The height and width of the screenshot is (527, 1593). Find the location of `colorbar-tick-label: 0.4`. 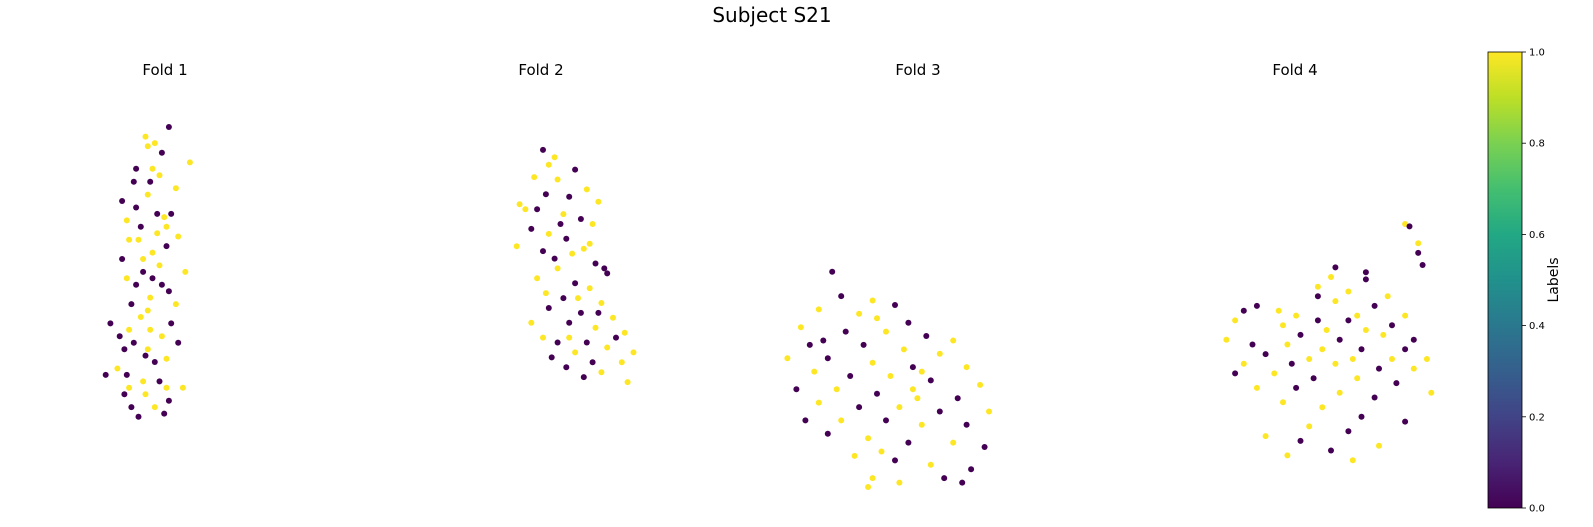

colorbar-tick-label: 0.4 is located at coordinates (1537, 326).